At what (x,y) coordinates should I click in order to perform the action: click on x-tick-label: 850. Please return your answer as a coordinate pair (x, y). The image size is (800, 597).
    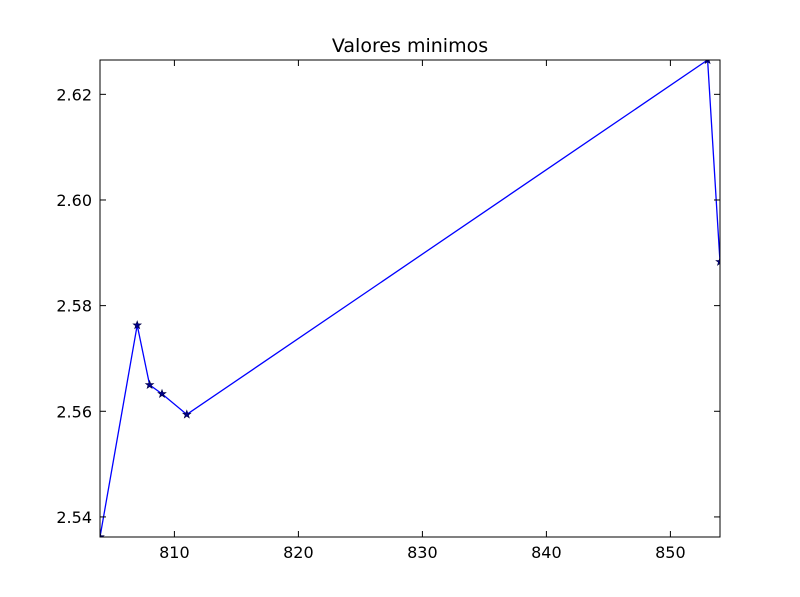
    Looking at the image, I should click on (670, 552).